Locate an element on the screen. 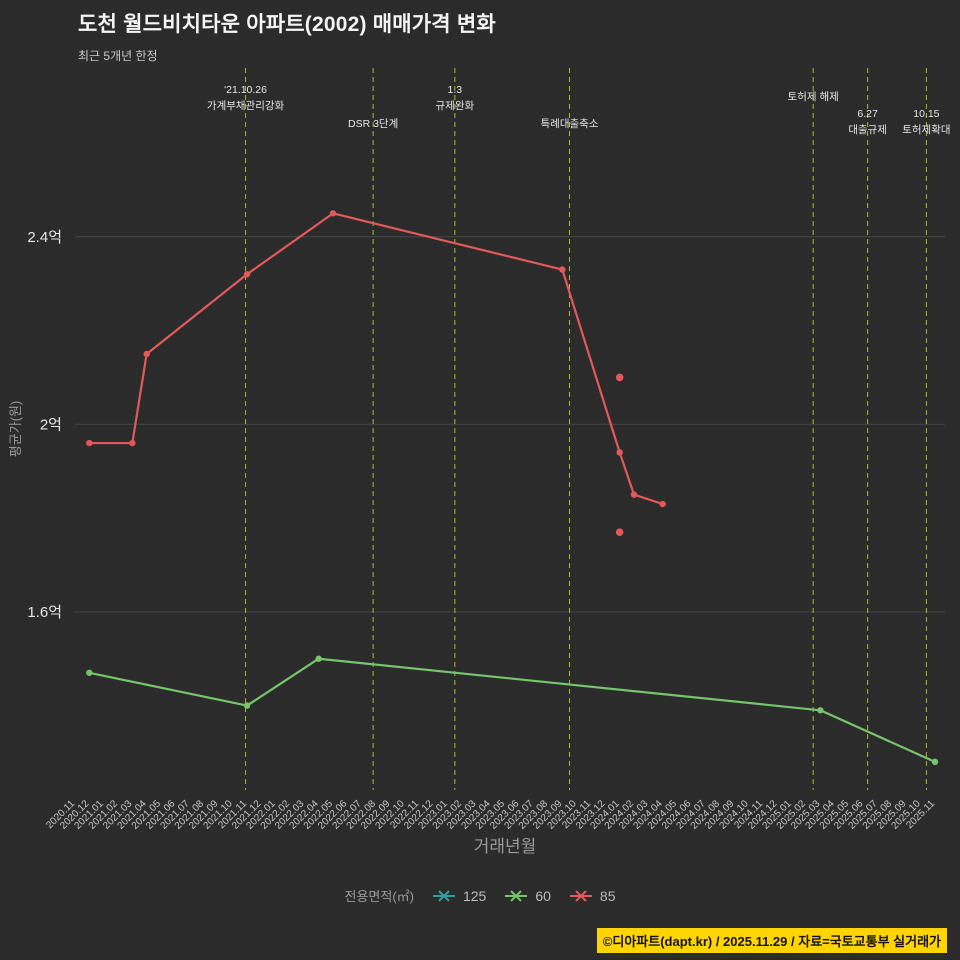  chart-header: 도천 월드비치타운 아파트(2002) 매매가격 변화 최근 5개년 한정 is located at coordinates (287, 36).